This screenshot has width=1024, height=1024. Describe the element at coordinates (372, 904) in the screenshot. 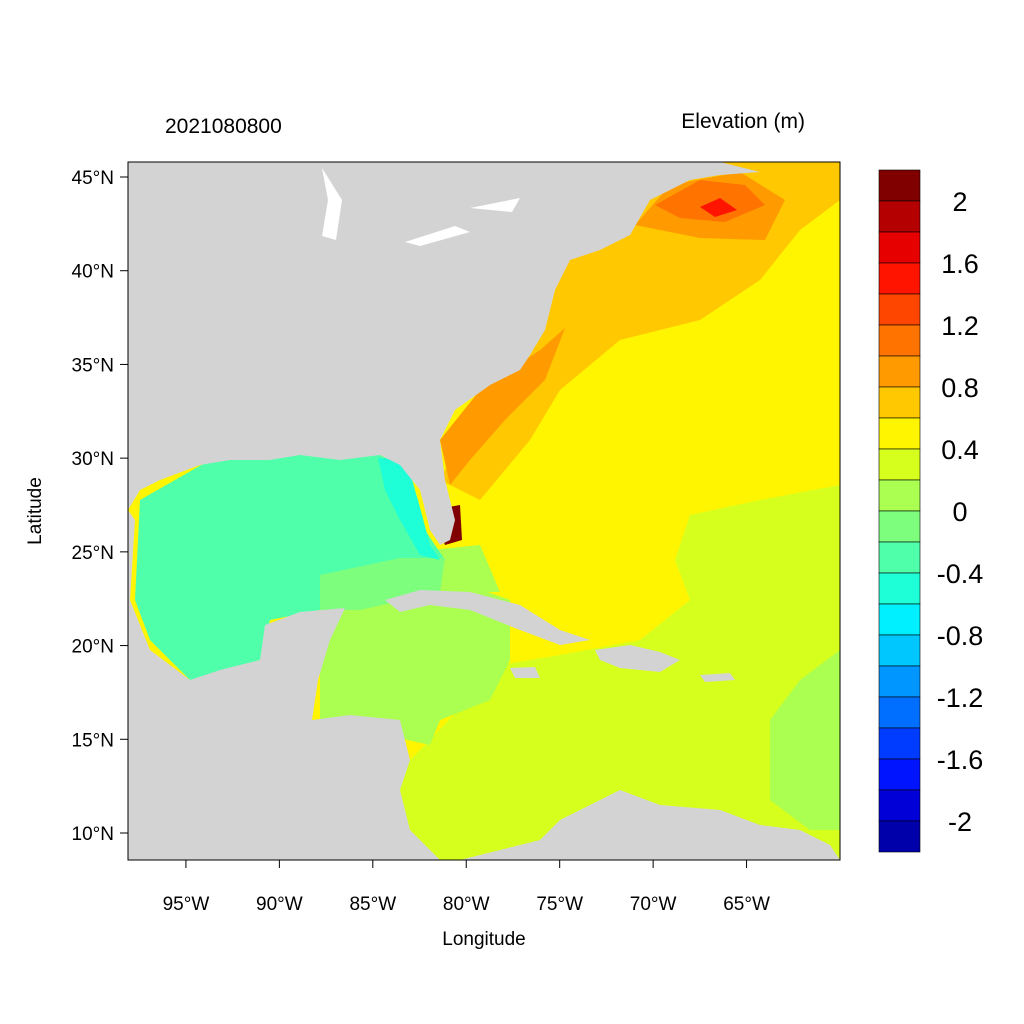

I see `lon-tick-label: 85°W` at that location.